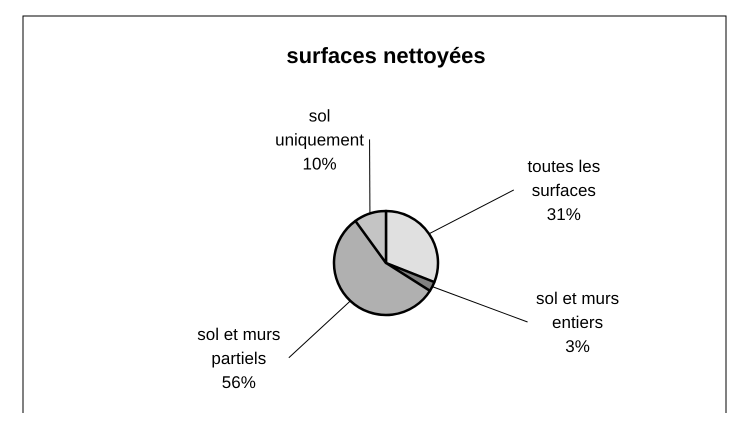  I want to click on data-label: 3%, so click(577, 346).